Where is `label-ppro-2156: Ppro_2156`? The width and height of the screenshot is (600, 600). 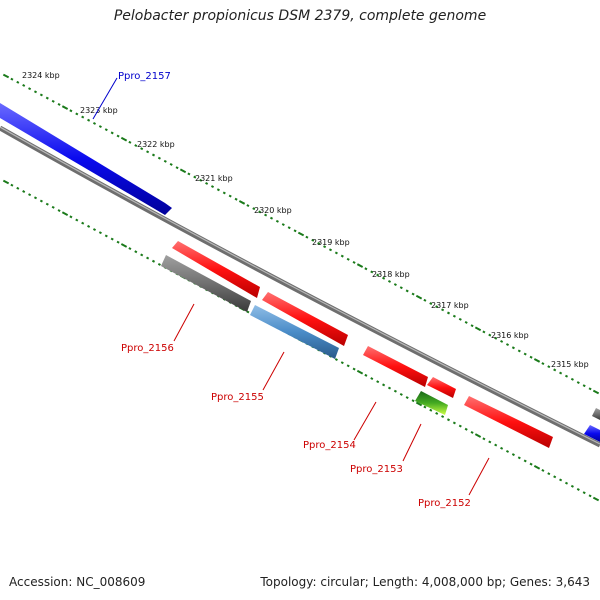 label-ppro-2156: Ppro_2156 is located at coordinates (147, 348).